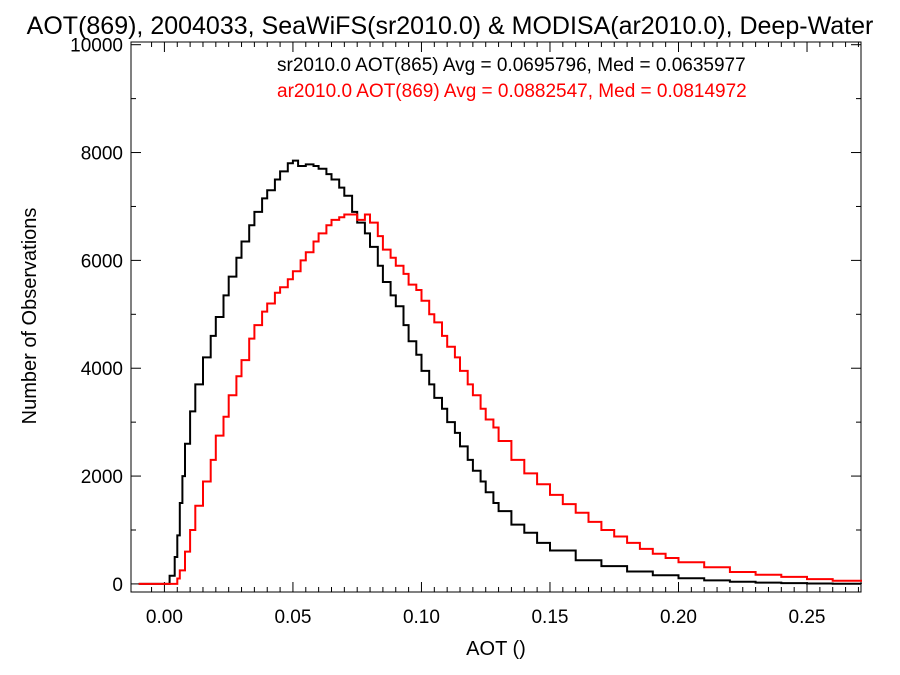 The height and width of the screenshot is (675, 900). I want to click on x-tick-label: 0.05, so click(292, 617).